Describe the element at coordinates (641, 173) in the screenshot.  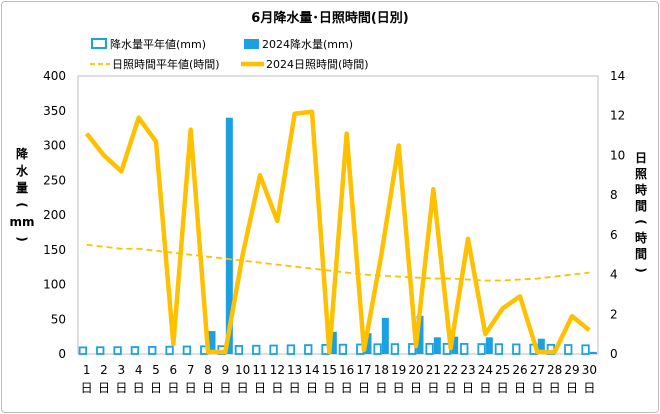
I see `right-axis-title-char: 照` at that location.